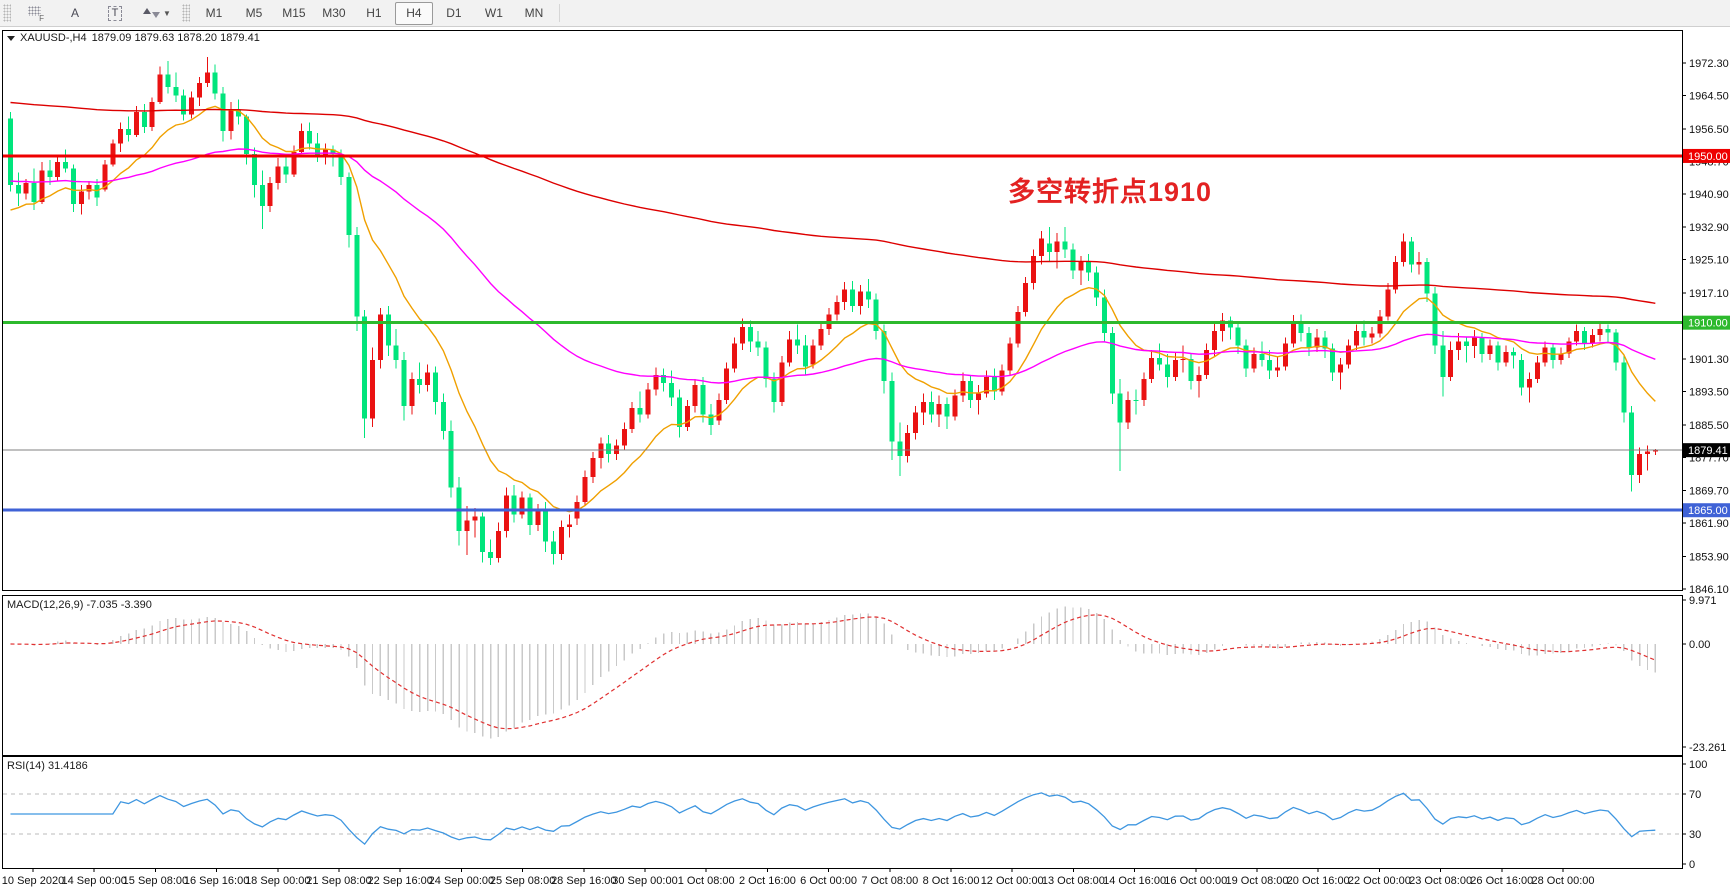 This screenshot has height=893, width=1730. What do you see at coordinates (399, 881) in the screenshot?
I see `svg-text: 22 Sep 16:00` at bounding box center [399, 881].